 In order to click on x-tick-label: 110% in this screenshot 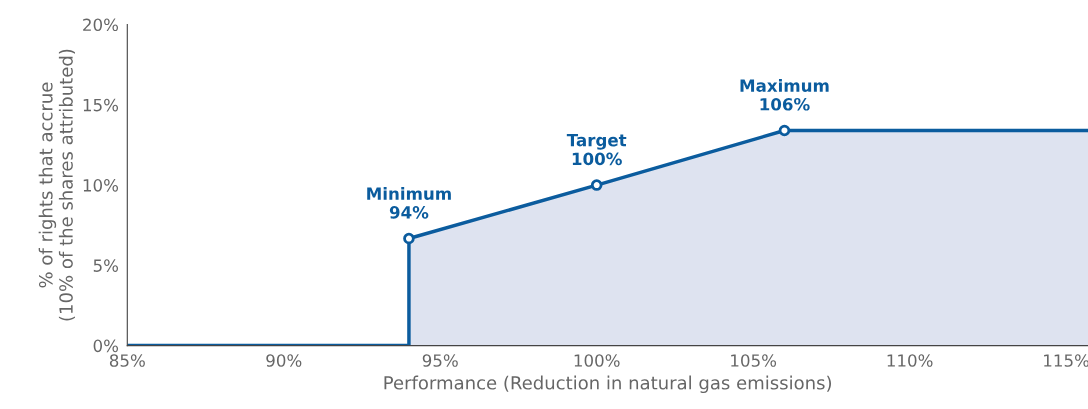, I will do `click(910, 360)`.